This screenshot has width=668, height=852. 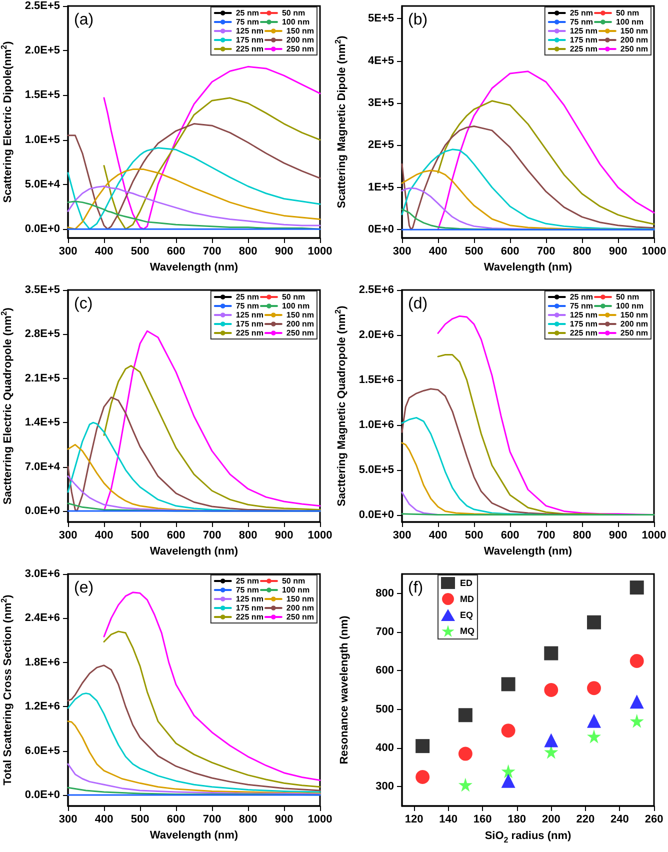 What do you see at coordinates (385, 709) in the screenshot?
I see `y-tick-label: 500` at bounding box center [385, 709].